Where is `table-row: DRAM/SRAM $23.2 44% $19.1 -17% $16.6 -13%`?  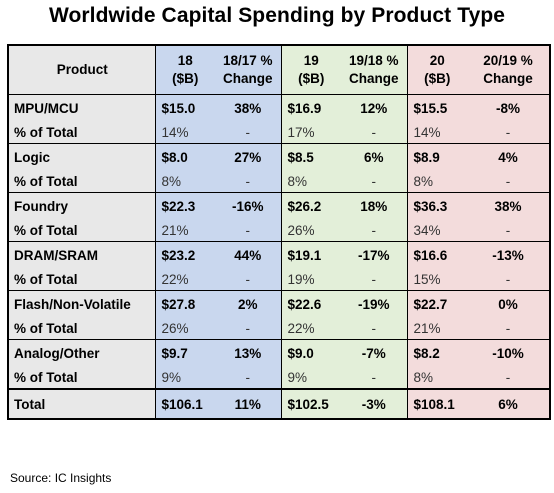 table-row: DRAM/SRAM $23.2 44% $19.1 -17% $16.6 -13% is located at coordinates (279, 255).